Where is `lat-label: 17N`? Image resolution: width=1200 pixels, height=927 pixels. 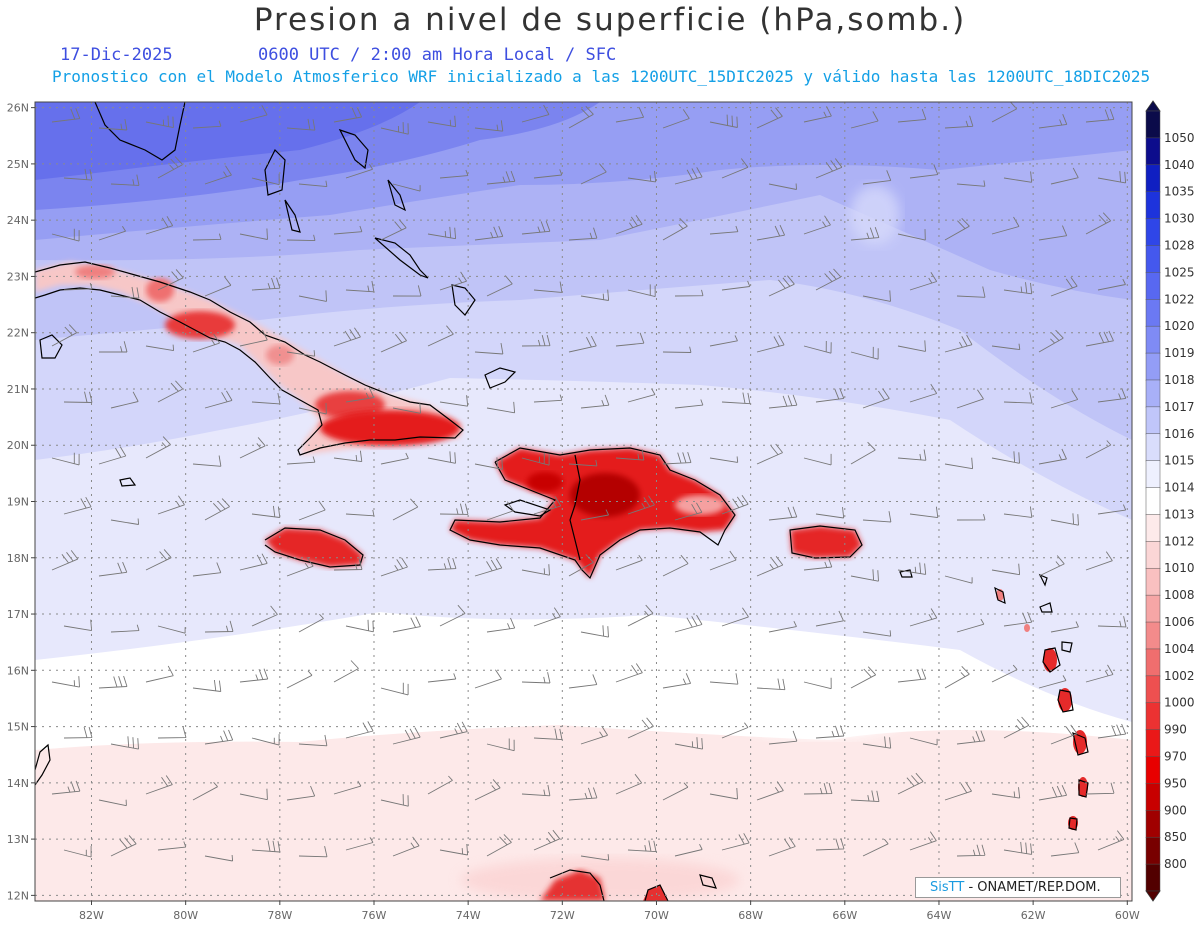
lat-label: 17N is located at coordinates (18, 614).